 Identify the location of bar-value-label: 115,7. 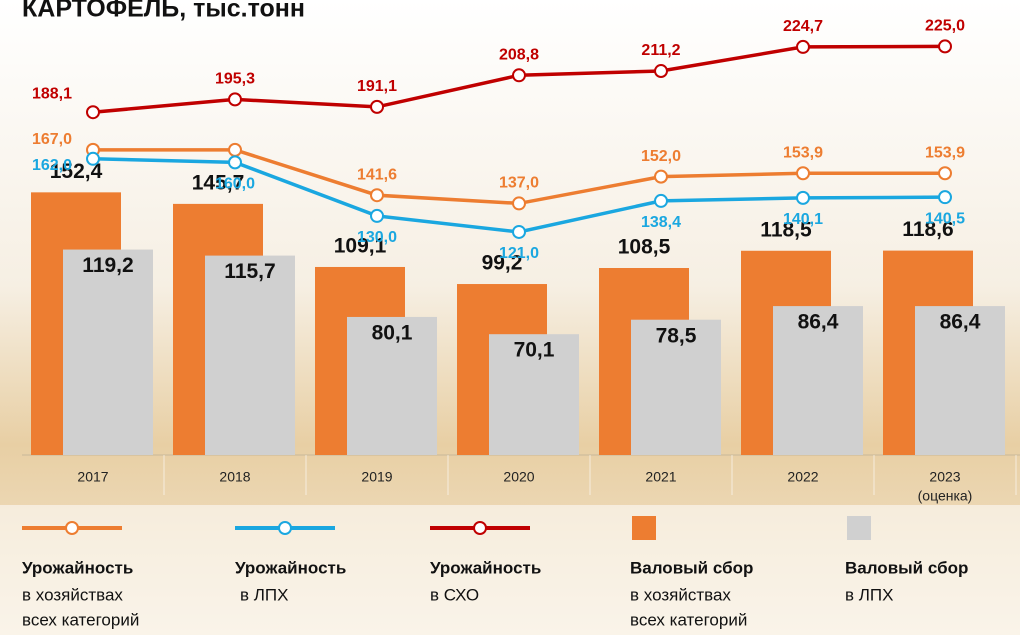
(249, 271).